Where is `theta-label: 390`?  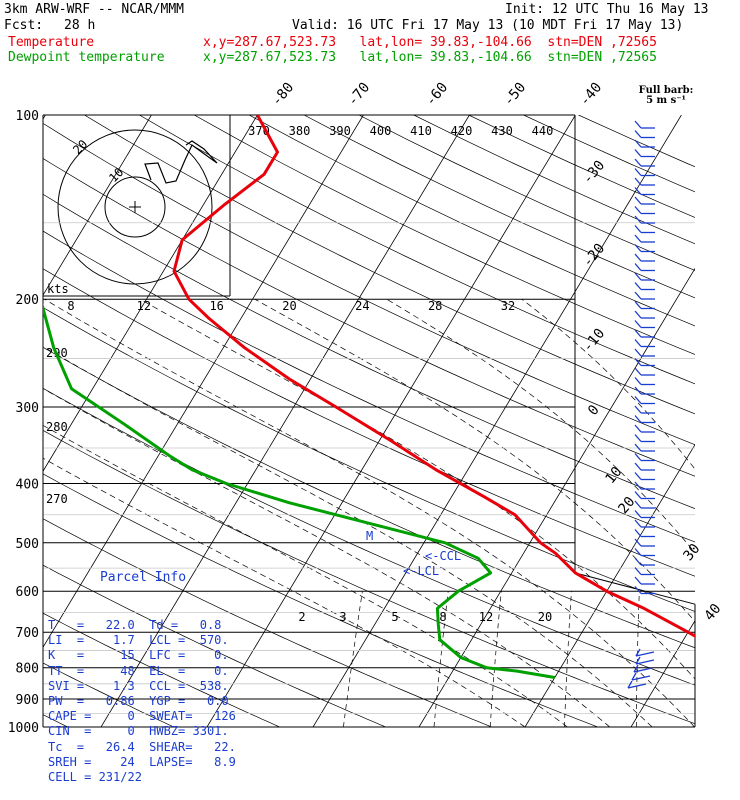 theta-label: 390 is located at coordinates (340, 131).